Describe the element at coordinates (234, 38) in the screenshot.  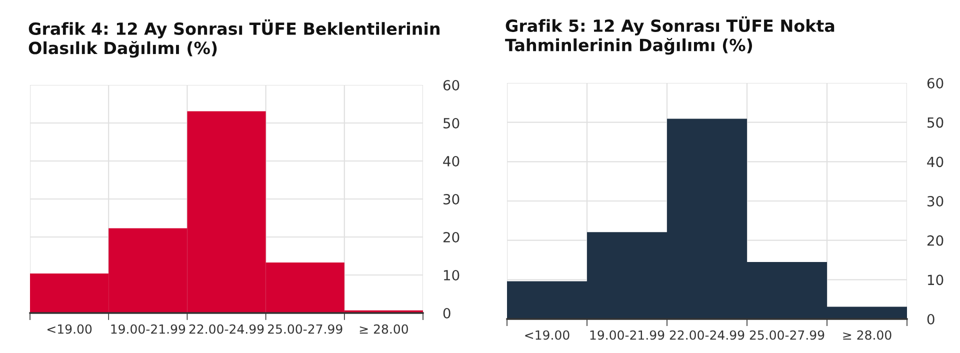
I see `chart-title: Grafik 4: 12 Ay Sonrası TÜFE Beklentilerinin Olasılık Dağılımı (%)` at that location.